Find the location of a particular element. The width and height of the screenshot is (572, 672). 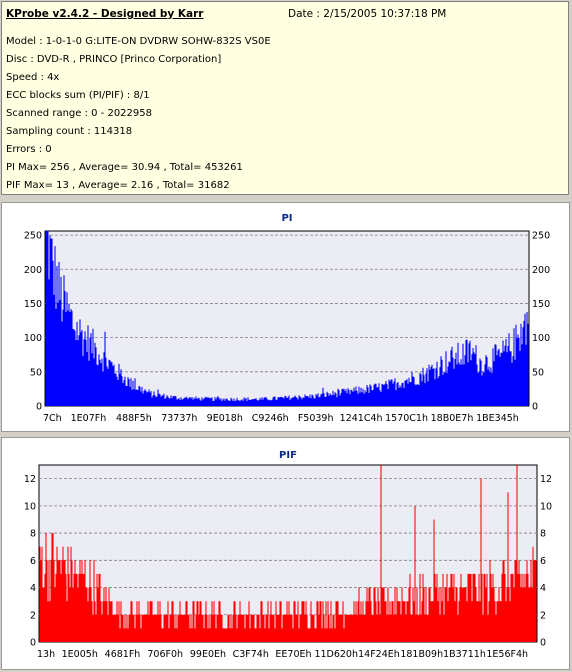

pif-xtick-label: EE70Eh is located at coordinates (293, 654).